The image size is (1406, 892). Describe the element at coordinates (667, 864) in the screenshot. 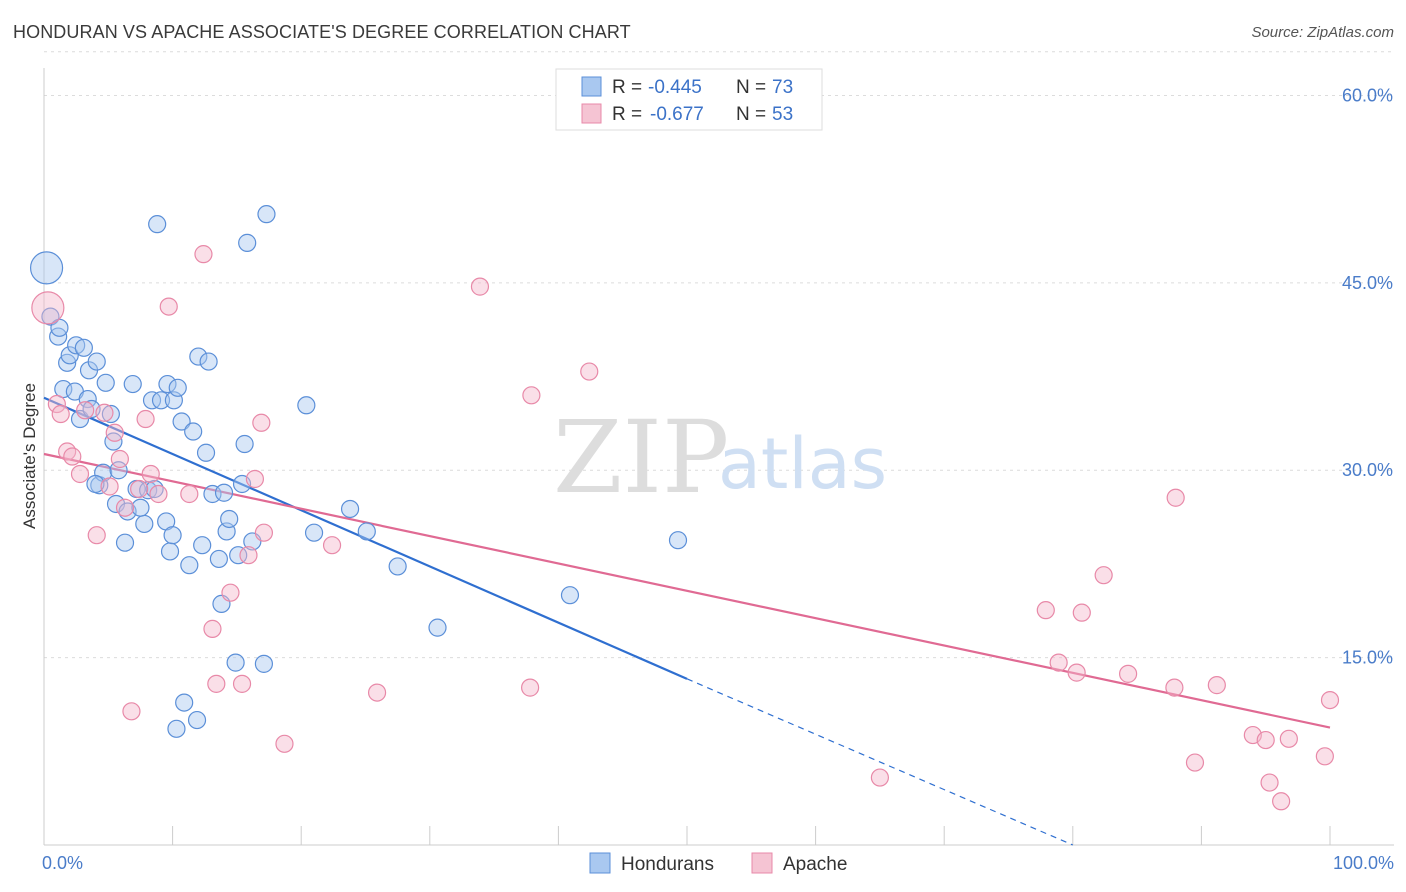

I see `bottom-legend-label-hondurans: Hondurans` at that location.